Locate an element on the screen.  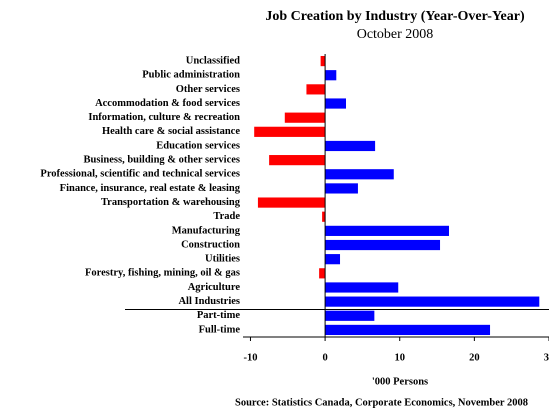
y-tick-label: Manufacturing is located at coordinates (206, 230).